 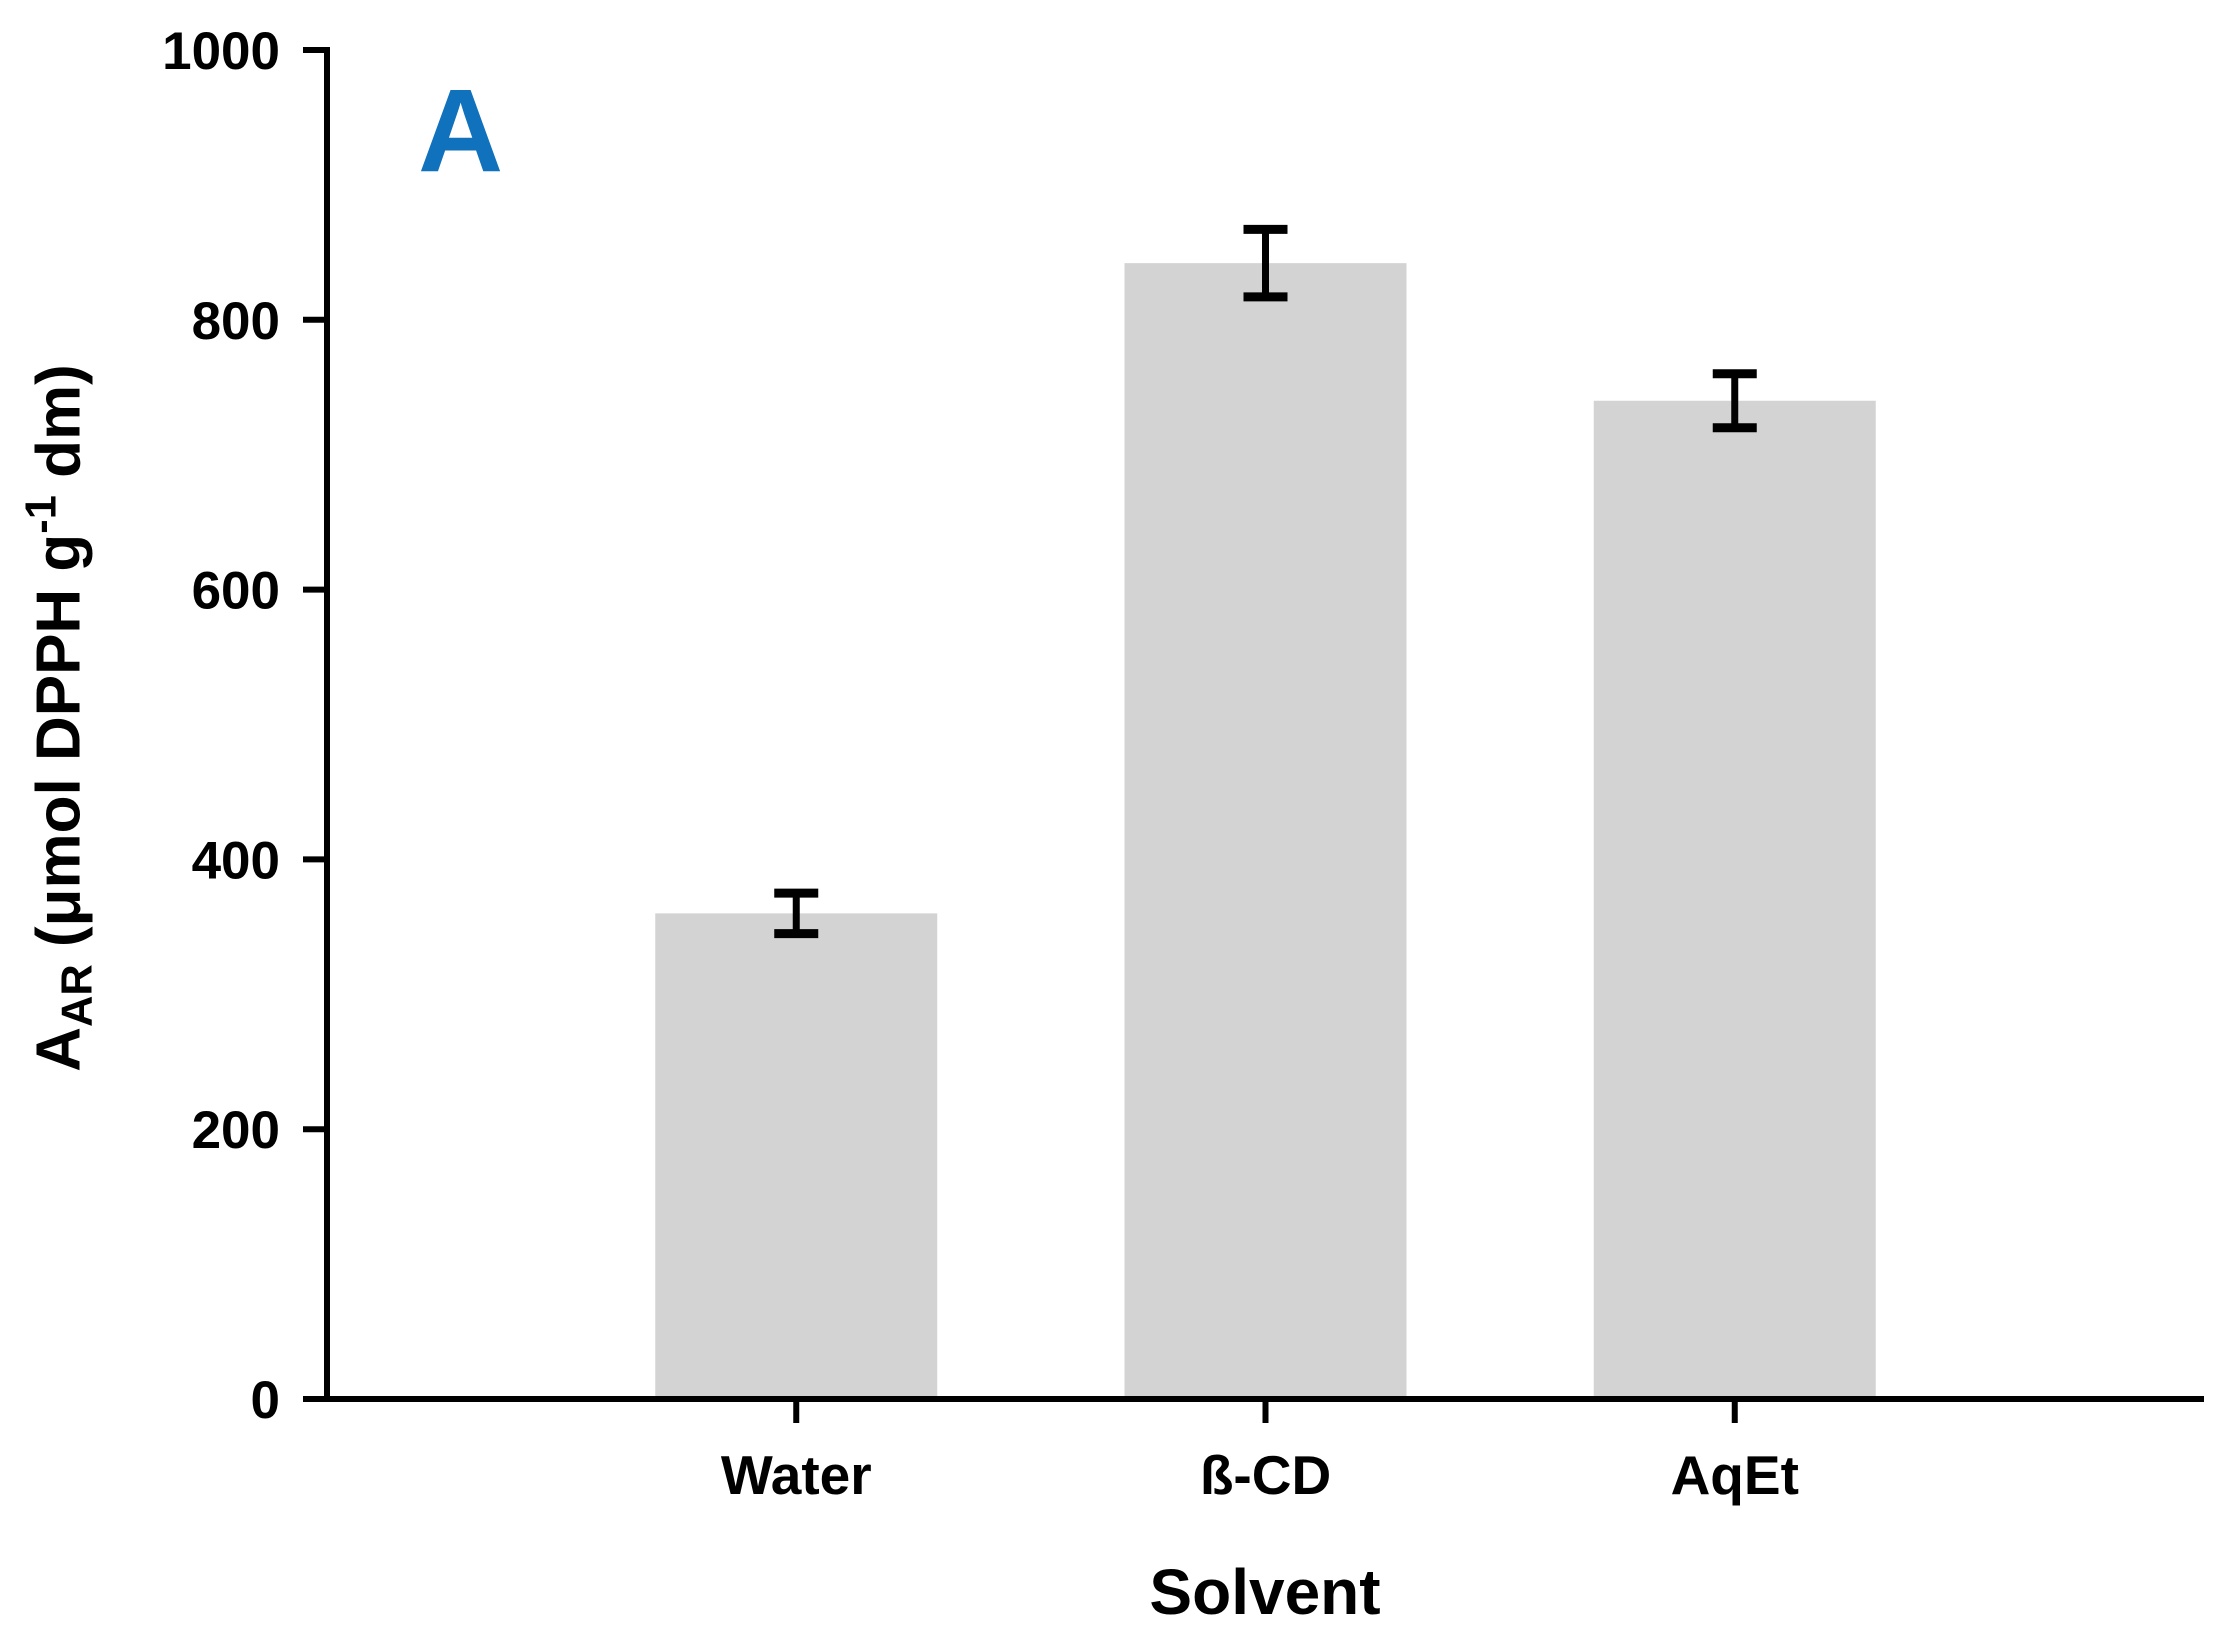 I want to click on x-category-label: Water, so click(x=796, y=1475).